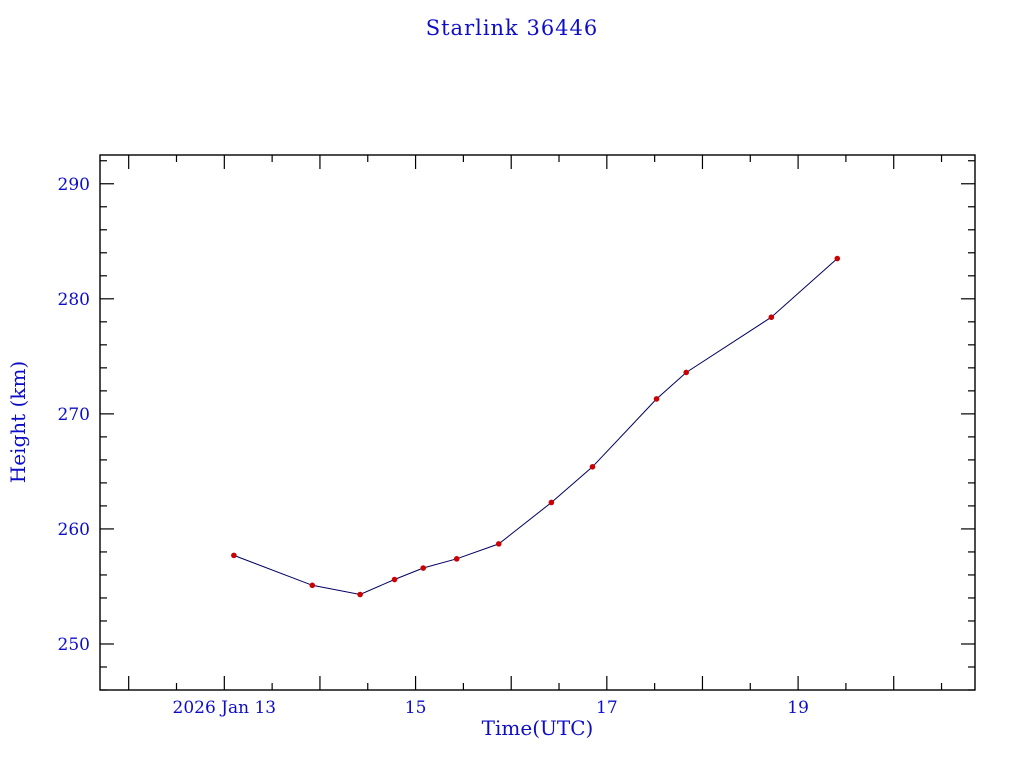 This screenshot has height=768, width=1024. I want to click on x-tick-label: 19, so click(798, 708).